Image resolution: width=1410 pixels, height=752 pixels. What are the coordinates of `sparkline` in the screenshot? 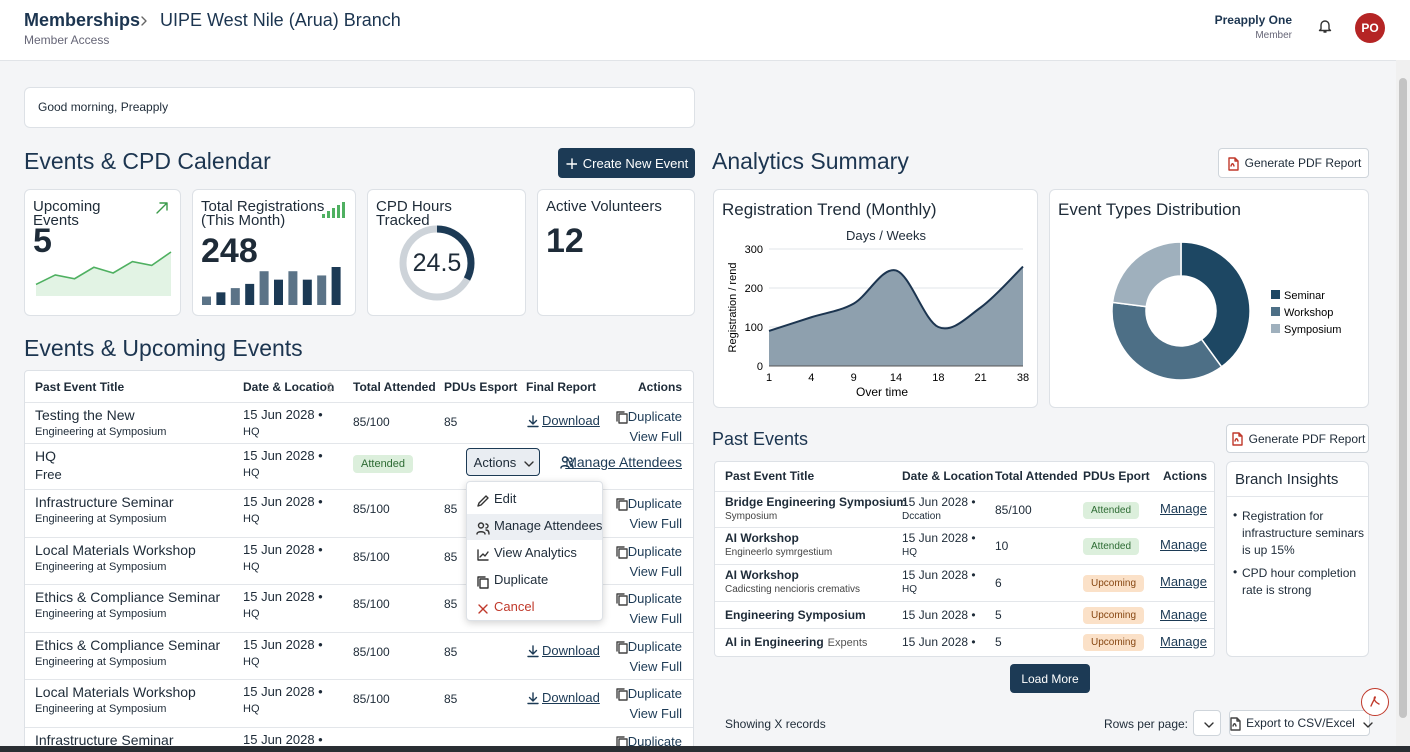 It's located at (103, 273).